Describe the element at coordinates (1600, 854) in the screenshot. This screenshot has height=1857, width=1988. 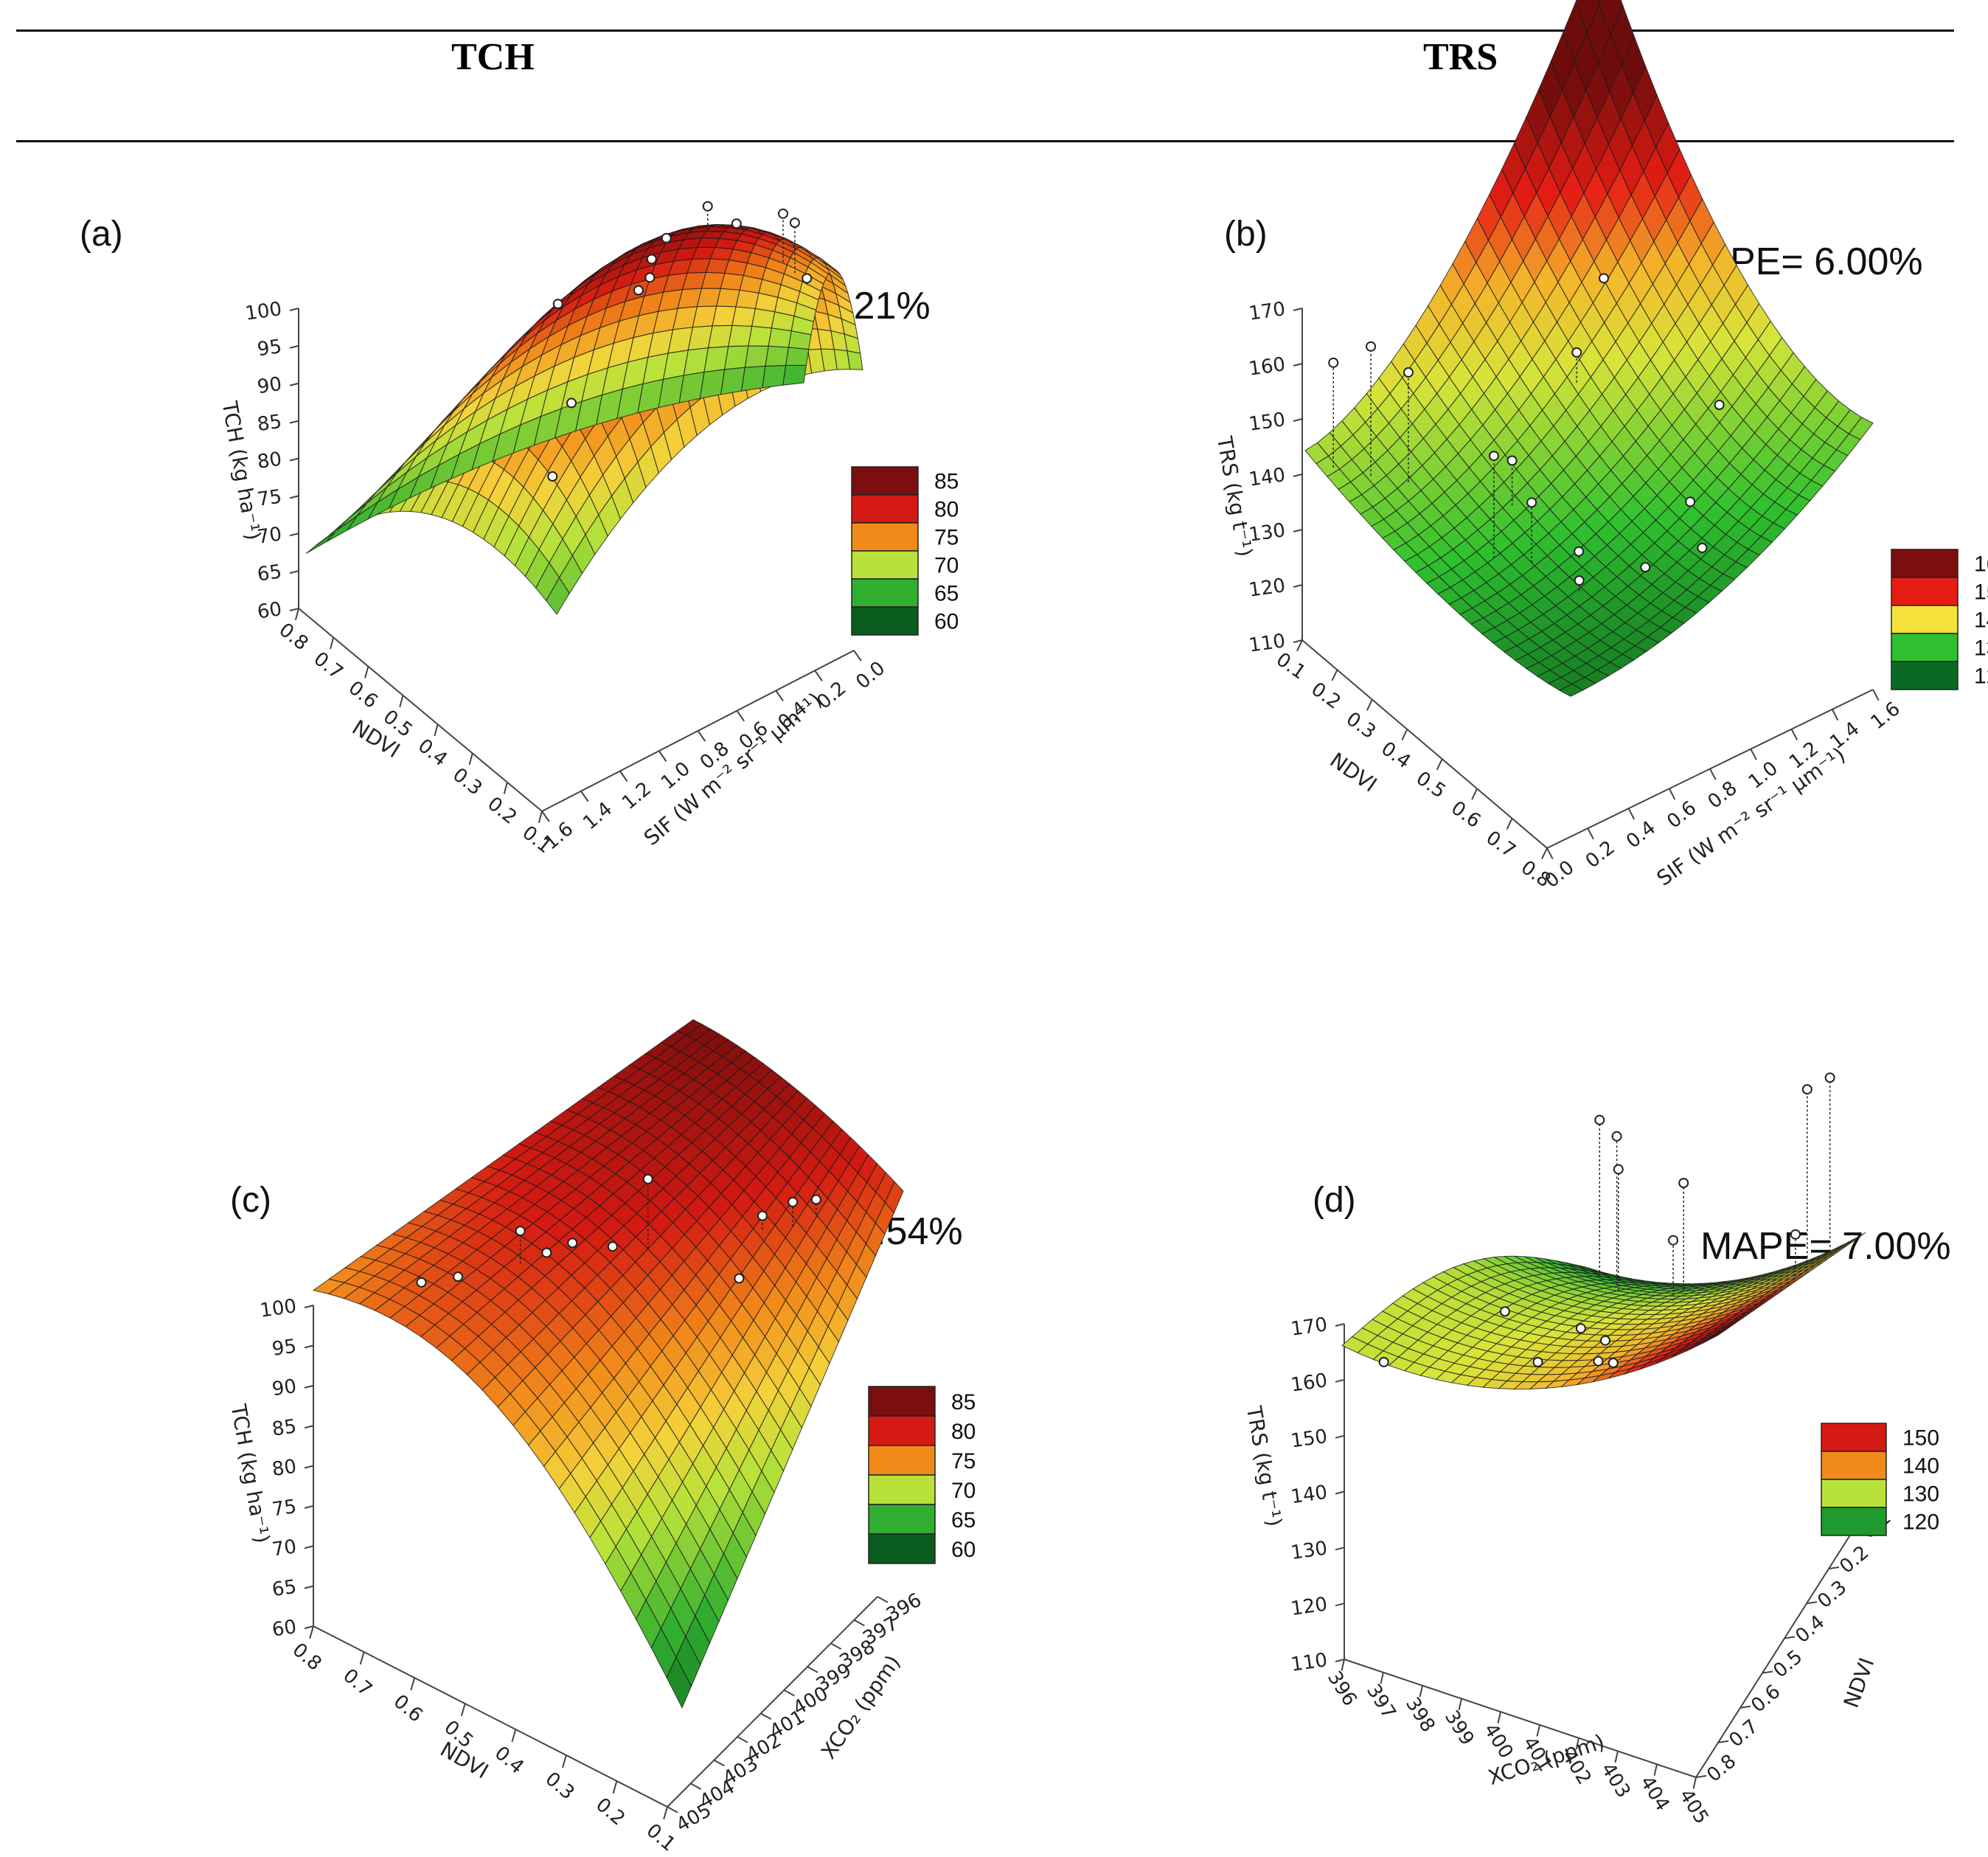
I see `y-tick-label: 0.2` at that location.